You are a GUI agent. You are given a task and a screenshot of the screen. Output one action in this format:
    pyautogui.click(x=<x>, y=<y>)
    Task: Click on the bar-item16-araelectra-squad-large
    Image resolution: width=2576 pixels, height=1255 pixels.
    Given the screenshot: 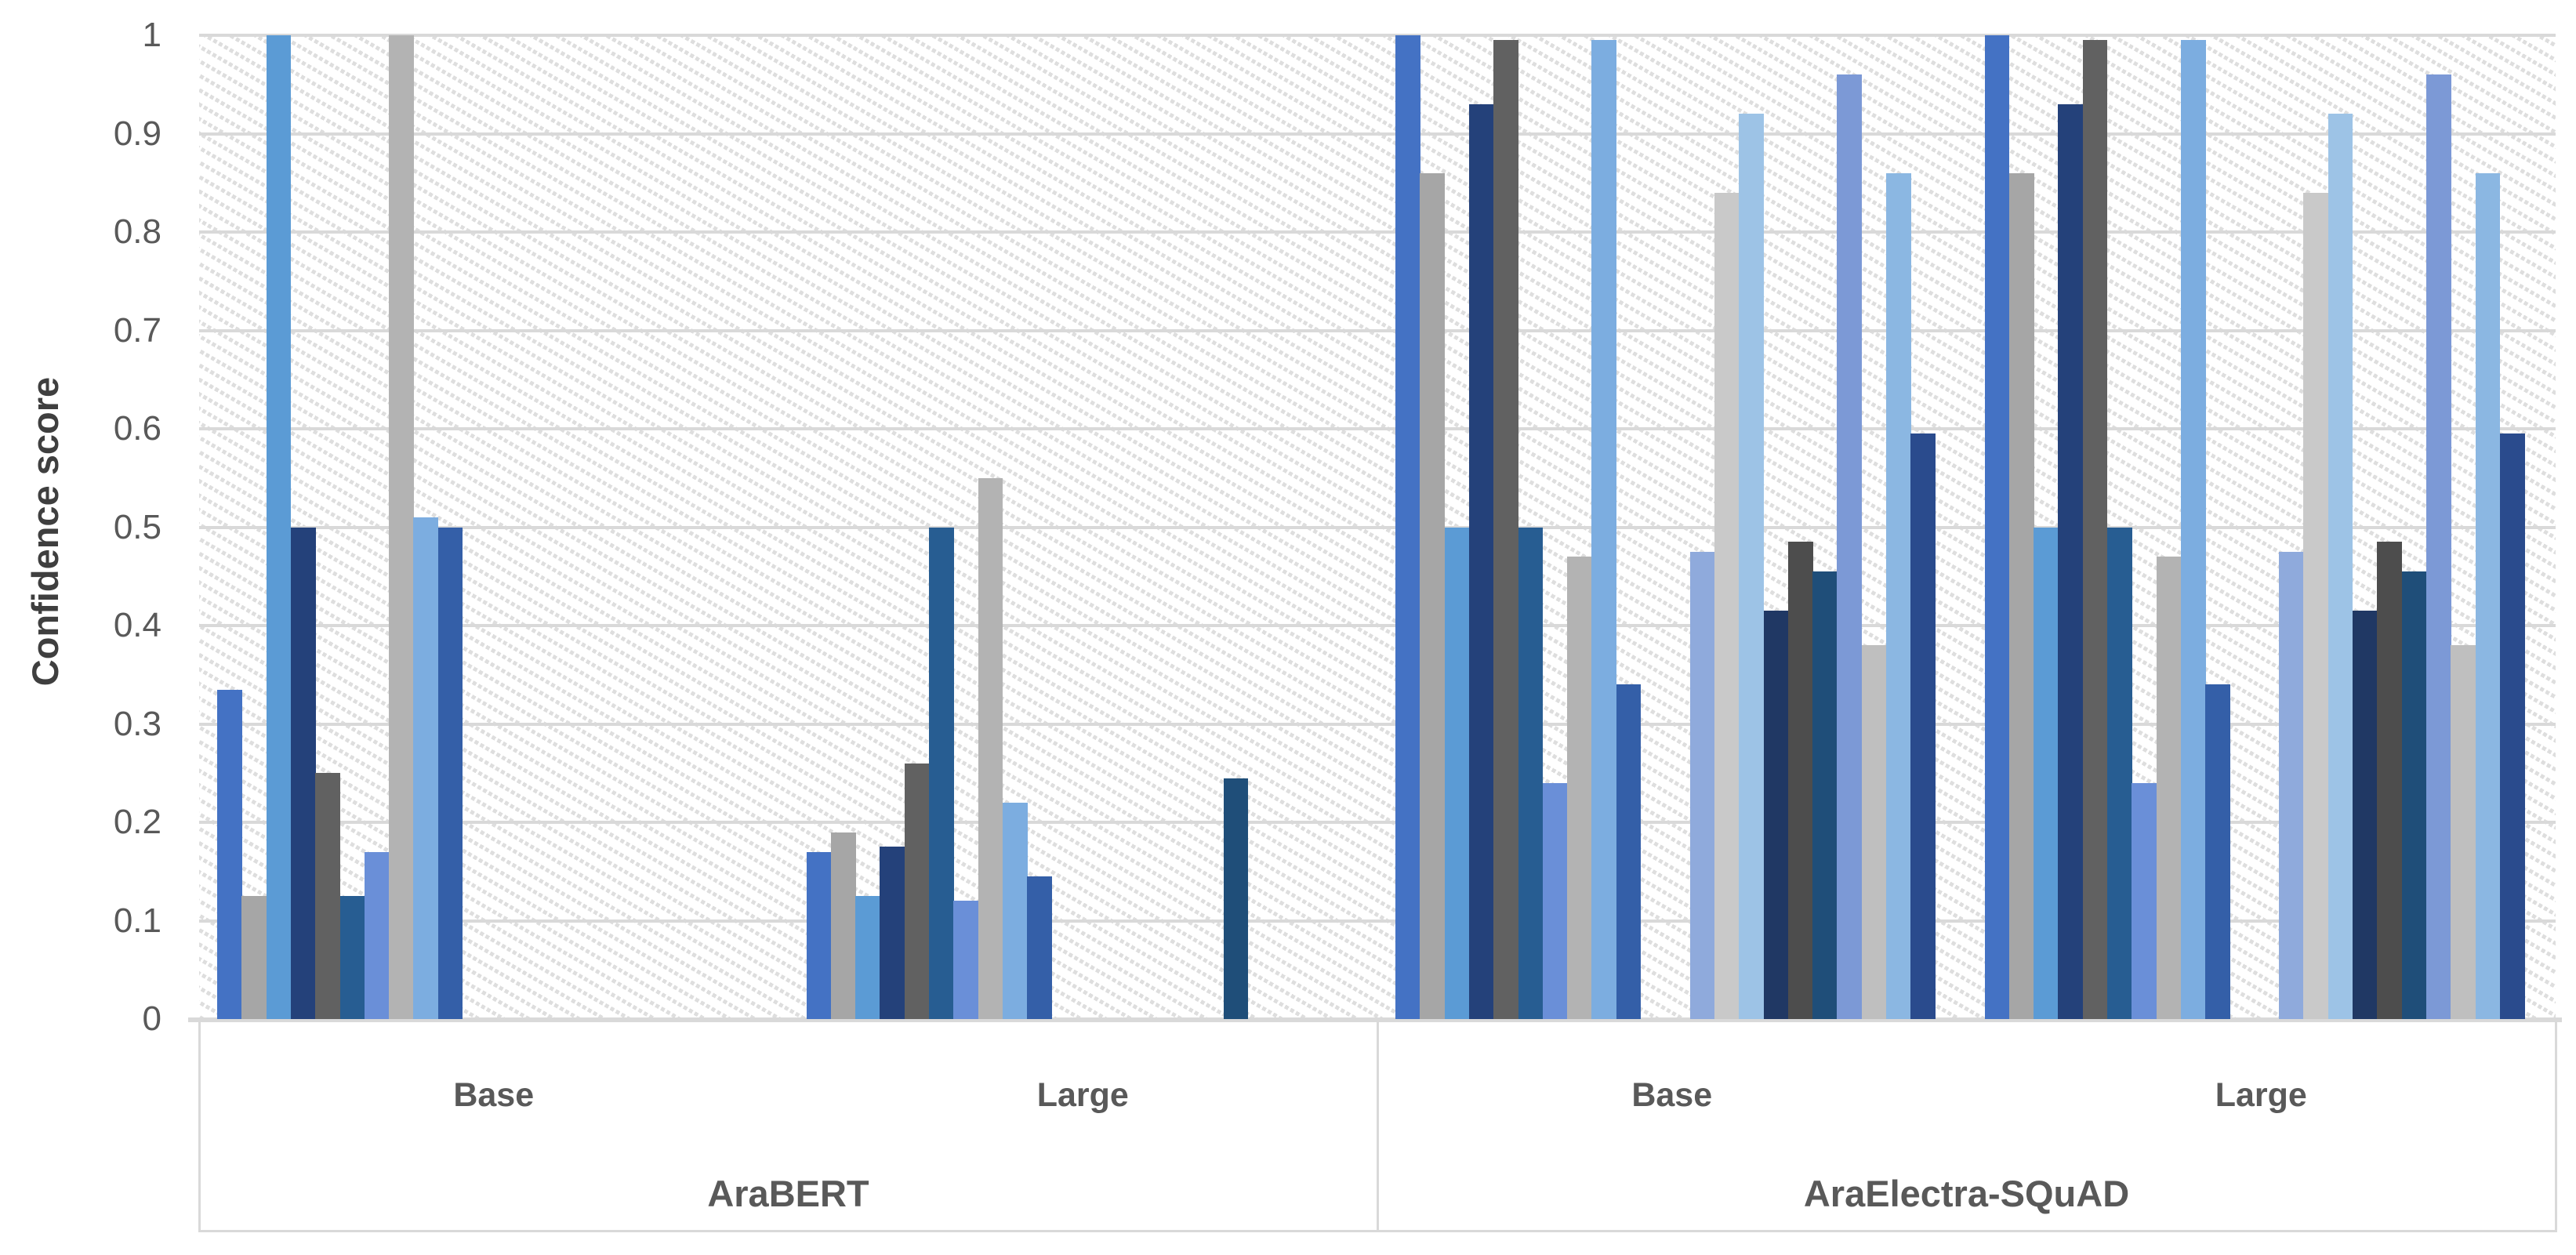 What is the action you would take?
    pyautogui.click(x=2366, y=815)
    